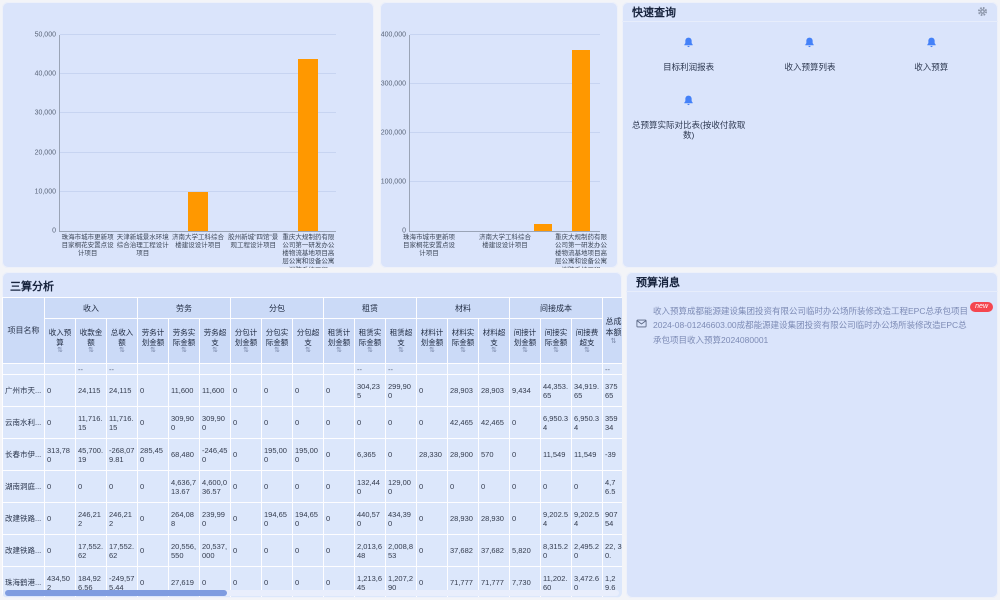 This screenshot has width=1000, height=600. I want to click on value-cell: 28,903, so click(463, 390).